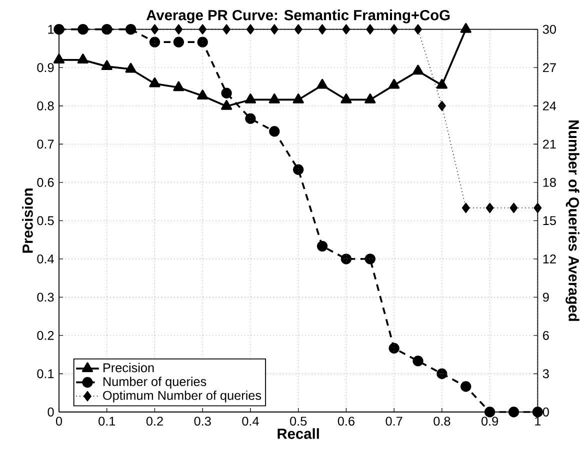  What do you see at coordinates (107, 421) in the screenshot?
I see `x-tick-label: 0.1` at bounding box center [107, 421].